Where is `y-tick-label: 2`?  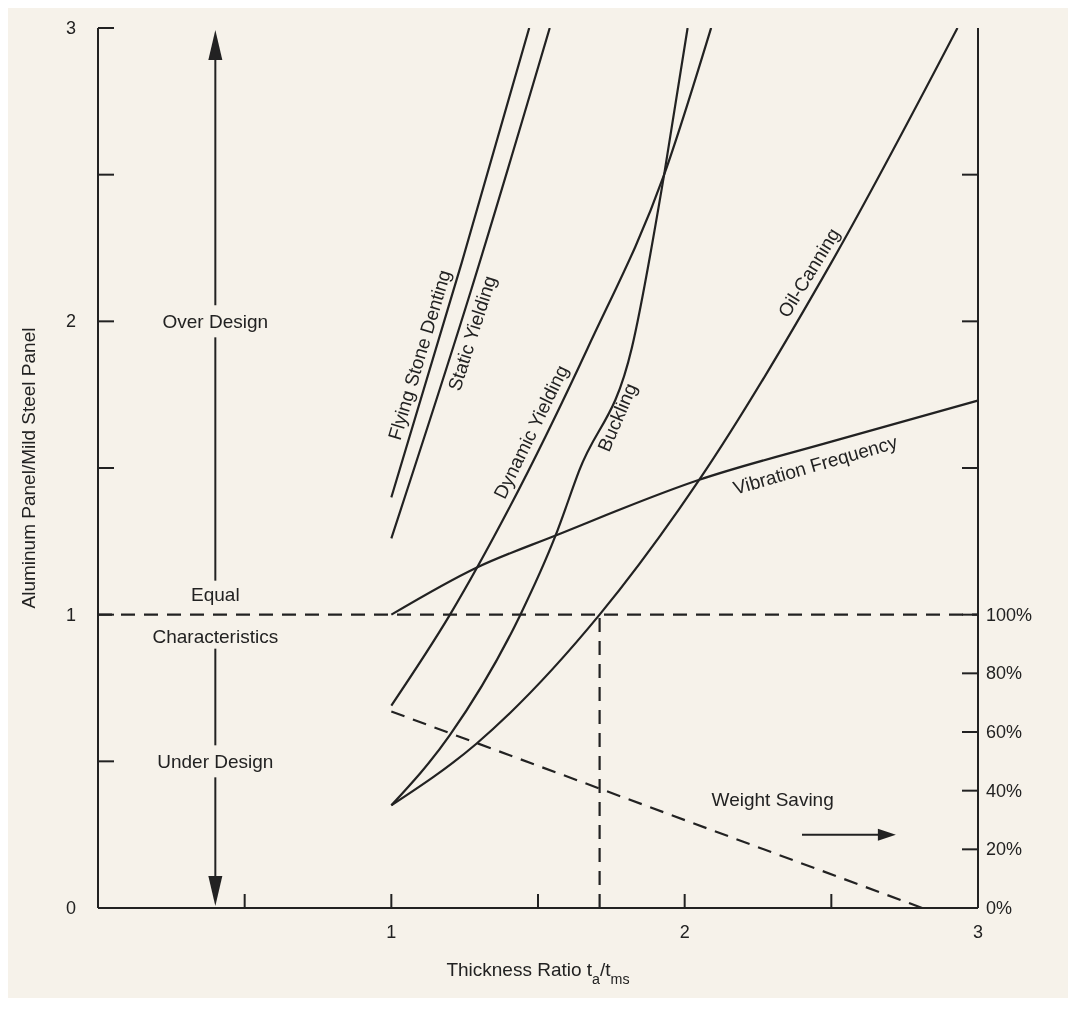
y-tick-label: 2 is located at coordinates (70, 321).